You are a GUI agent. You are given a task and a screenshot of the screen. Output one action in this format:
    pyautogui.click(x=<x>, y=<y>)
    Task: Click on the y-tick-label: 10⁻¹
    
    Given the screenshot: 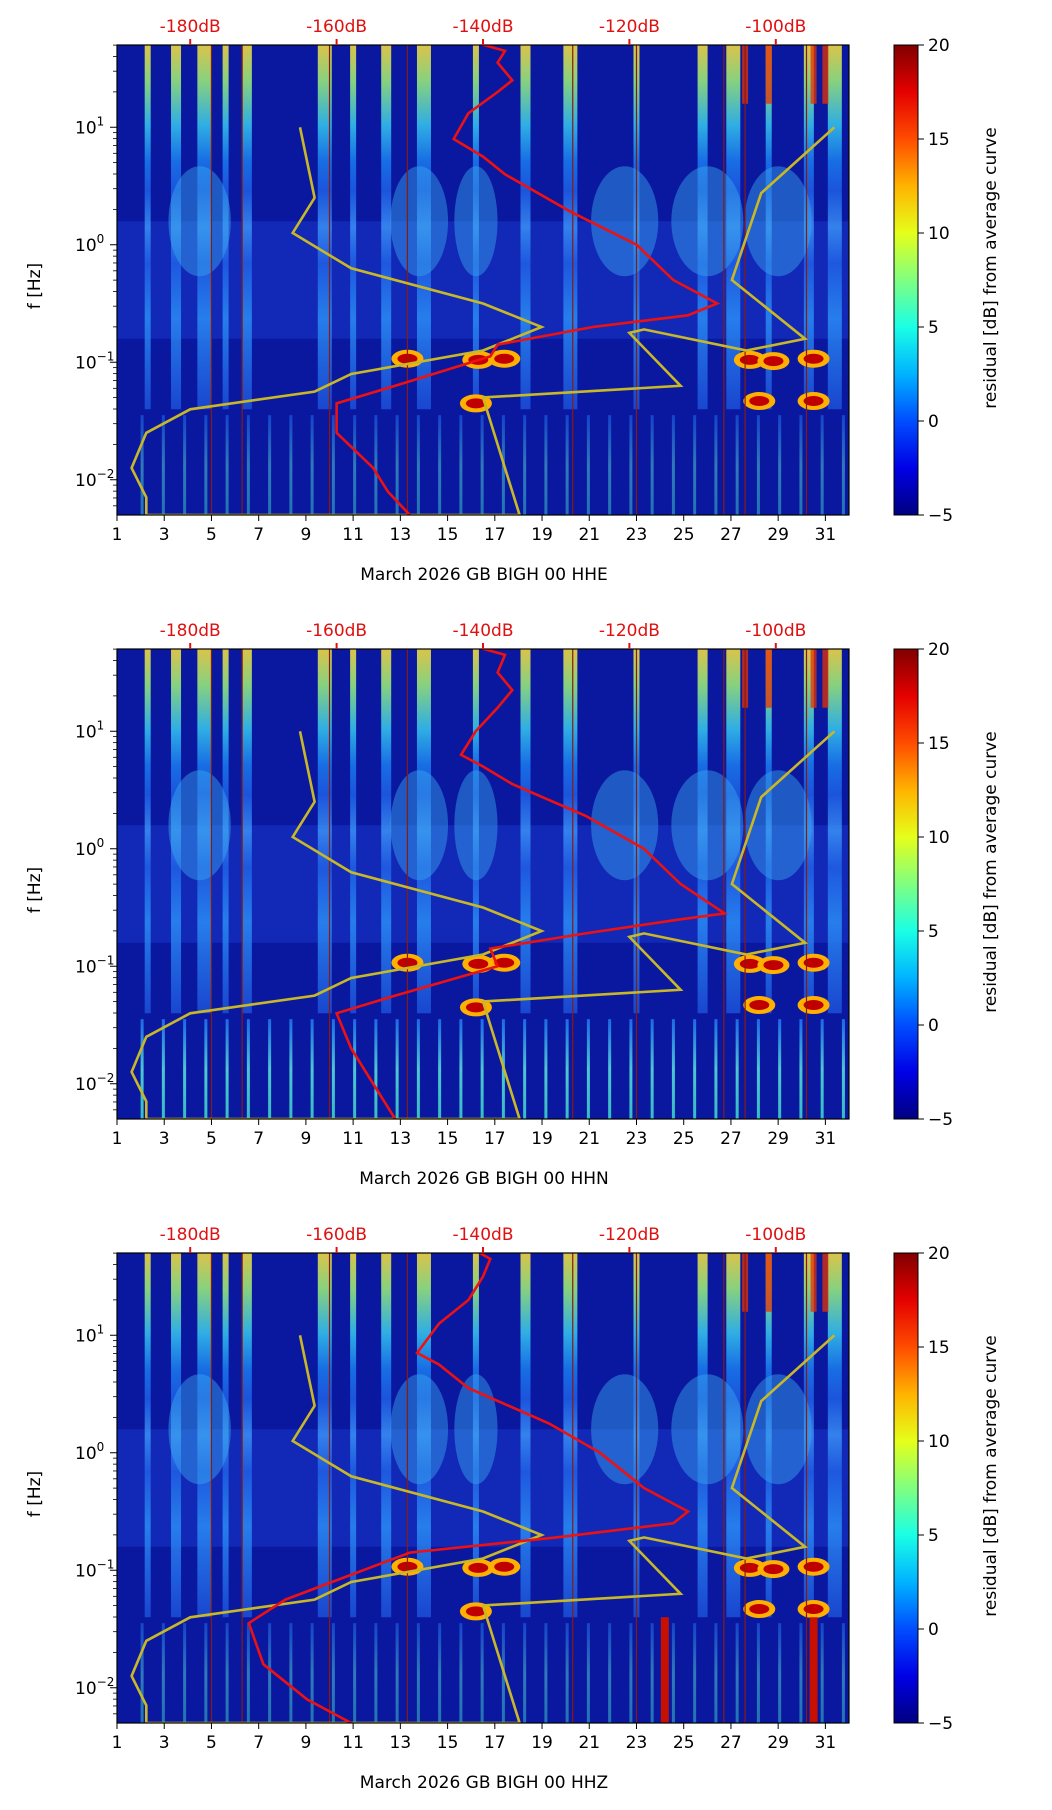 What is the action you would take?
    pyautogui.click(x=94, y=965)
    